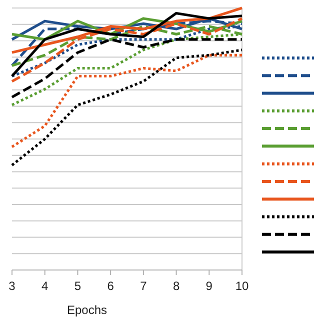 Image resolution: width=320 pixels, height=320 pixels. What do you see at coordinates (45, 286) in the screenshot?
I see `x-tick-label: 4` at bounding box center [45, 286].